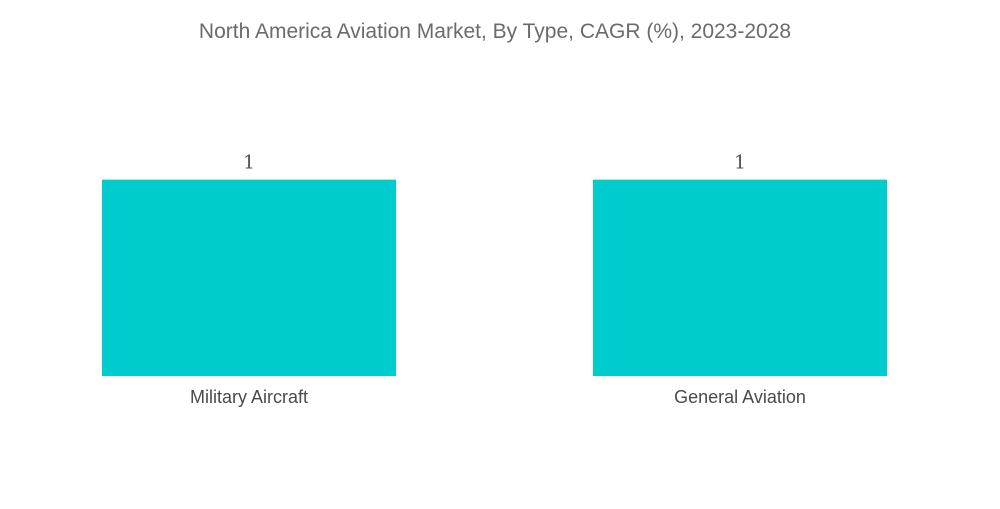  I want to click on bar-general-aviation, so click(740, 277).